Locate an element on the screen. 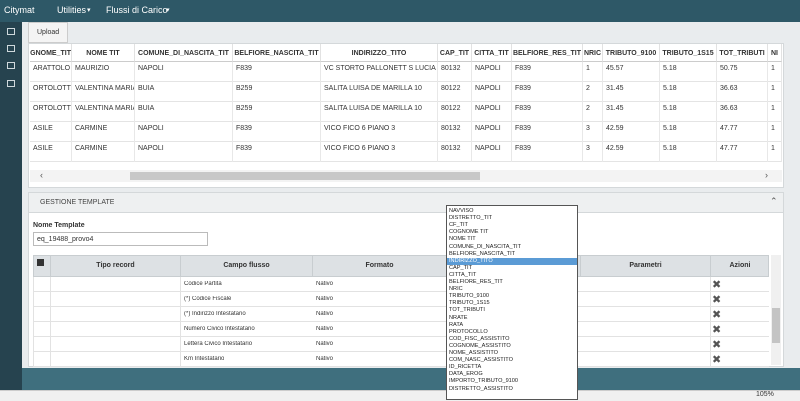 The height and width of the screenshot is (401, 800). dropdown-item: CAP_TIT is located at coordinates (461, 267).